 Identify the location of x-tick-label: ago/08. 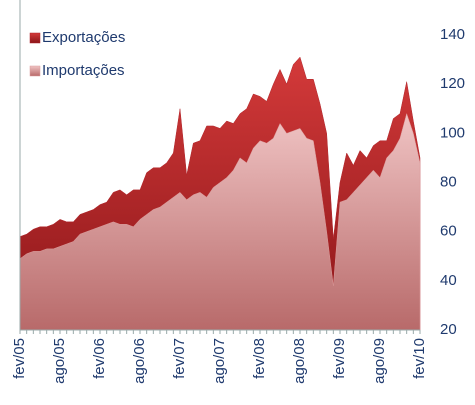
(299, 361).